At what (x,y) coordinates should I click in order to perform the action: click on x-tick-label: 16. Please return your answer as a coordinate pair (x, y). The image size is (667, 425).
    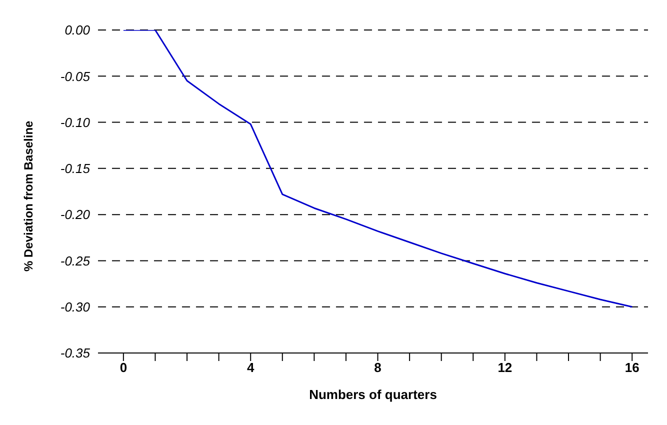
    Looking at the image, I should click on (632, 368).